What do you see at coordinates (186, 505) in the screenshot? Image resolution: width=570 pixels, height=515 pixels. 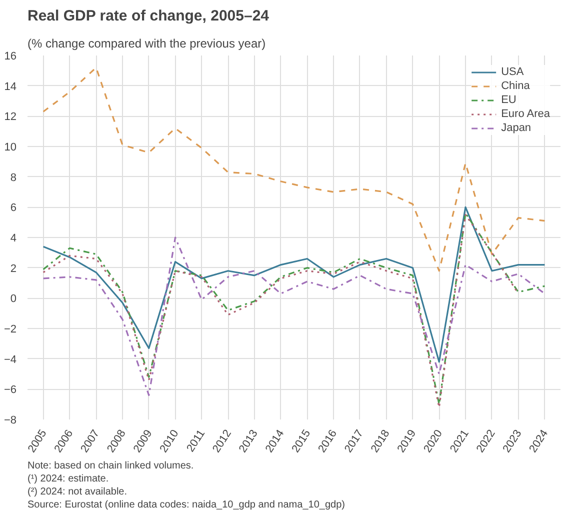 I see `source-note: Source: Eurostat (online data codes: naida_10_gdp and nama_10_gdp)` at bounding box center [186, 505].